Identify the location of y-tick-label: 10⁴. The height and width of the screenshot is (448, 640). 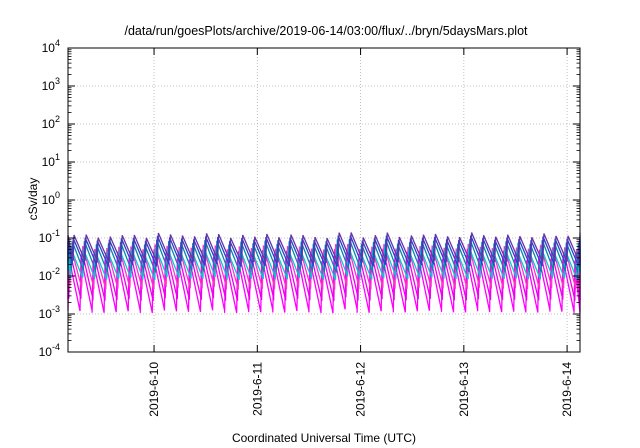
(51, 46).